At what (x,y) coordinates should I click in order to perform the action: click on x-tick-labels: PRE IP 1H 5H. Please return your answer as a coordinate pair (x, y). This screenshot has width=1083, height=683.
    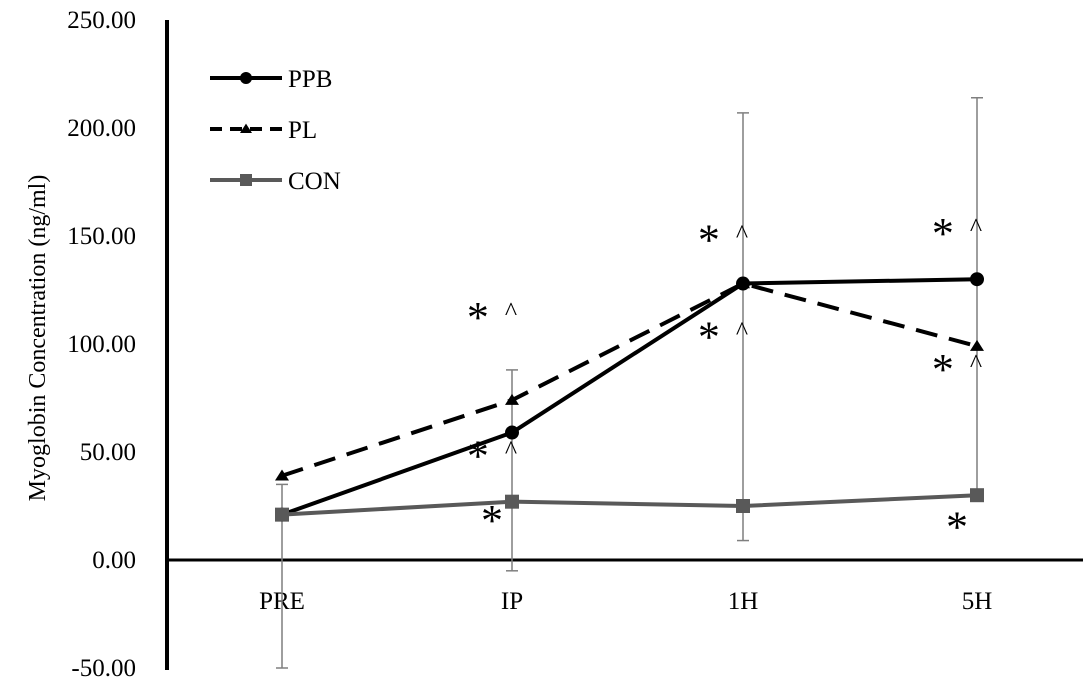
    Looking at the image, I should click on (625, 601).